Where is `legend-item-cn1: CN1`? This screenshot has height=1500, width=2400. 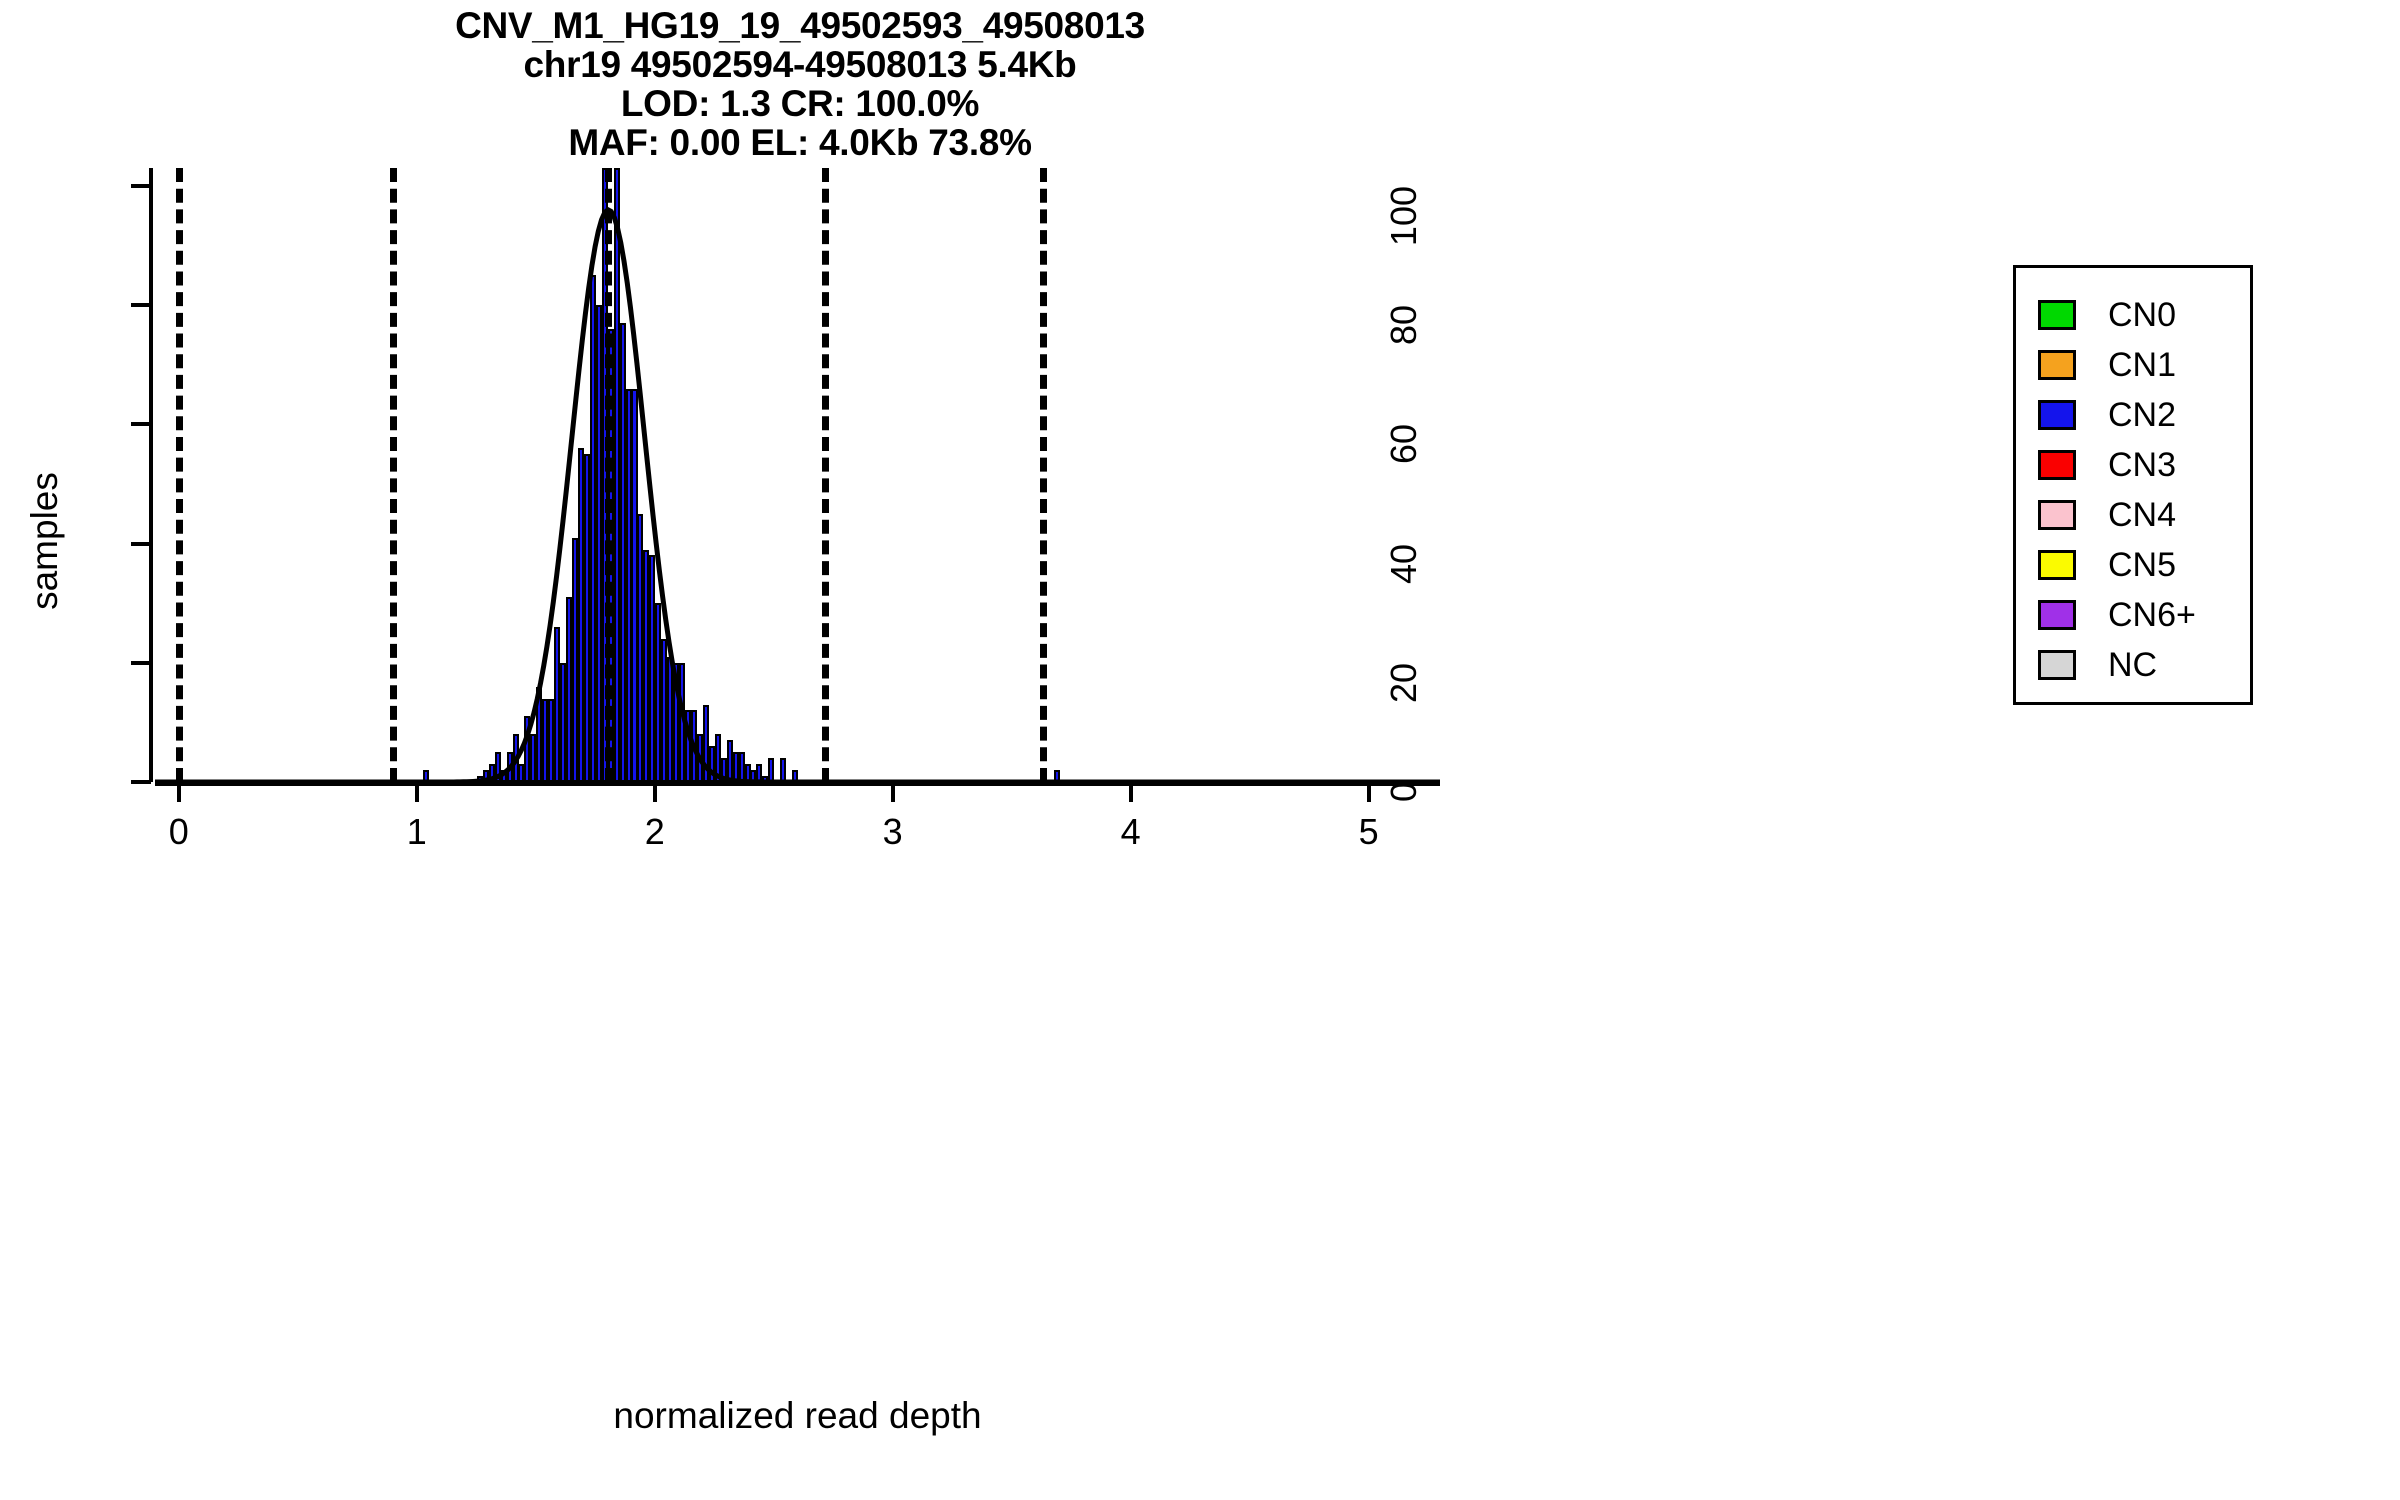
legend-item-cn1: CN1 is located at coordinates (2107, 365).